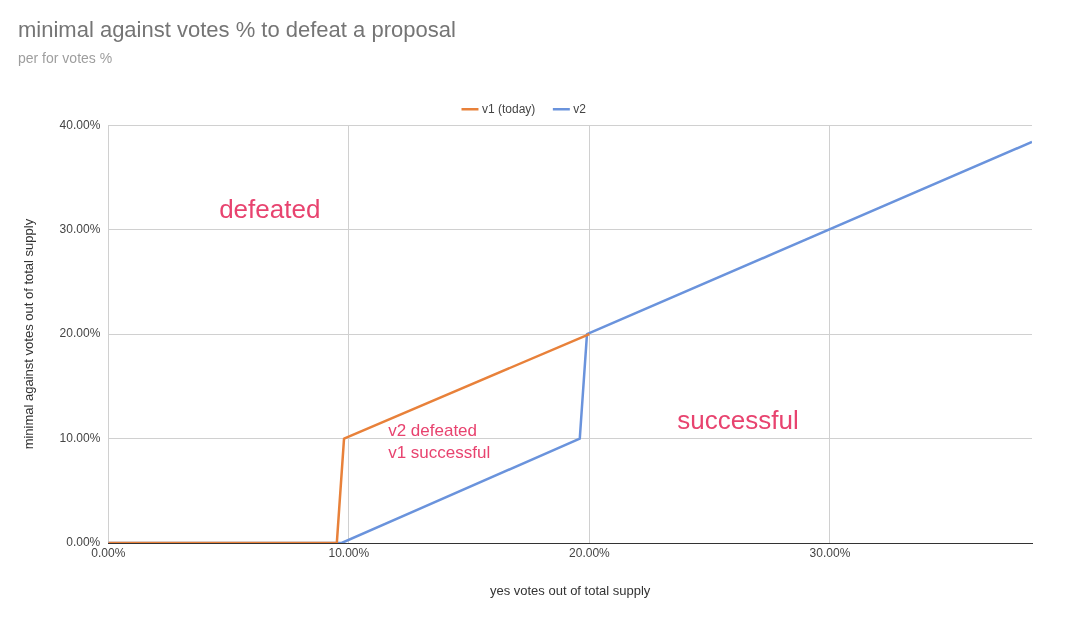 Image resolution: width=1080 pixels, height=621 pixels. I want to click on y-tick-label: 10.00%, so click(80, 437).